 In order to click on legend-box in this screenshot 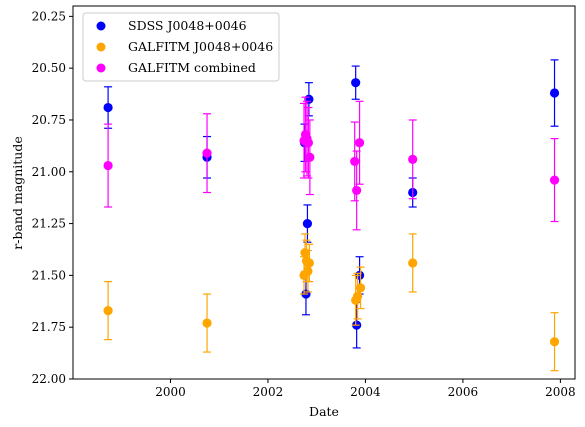, I will do `click(181, 47)`.